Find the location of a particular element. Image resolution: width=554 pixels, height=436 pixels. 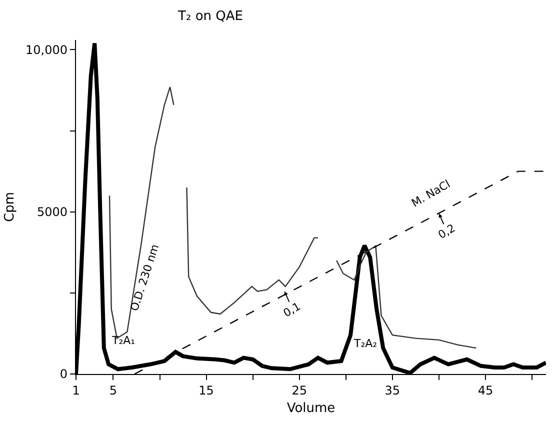

x-axis-title: Volume is located at coordinates (311, 408).